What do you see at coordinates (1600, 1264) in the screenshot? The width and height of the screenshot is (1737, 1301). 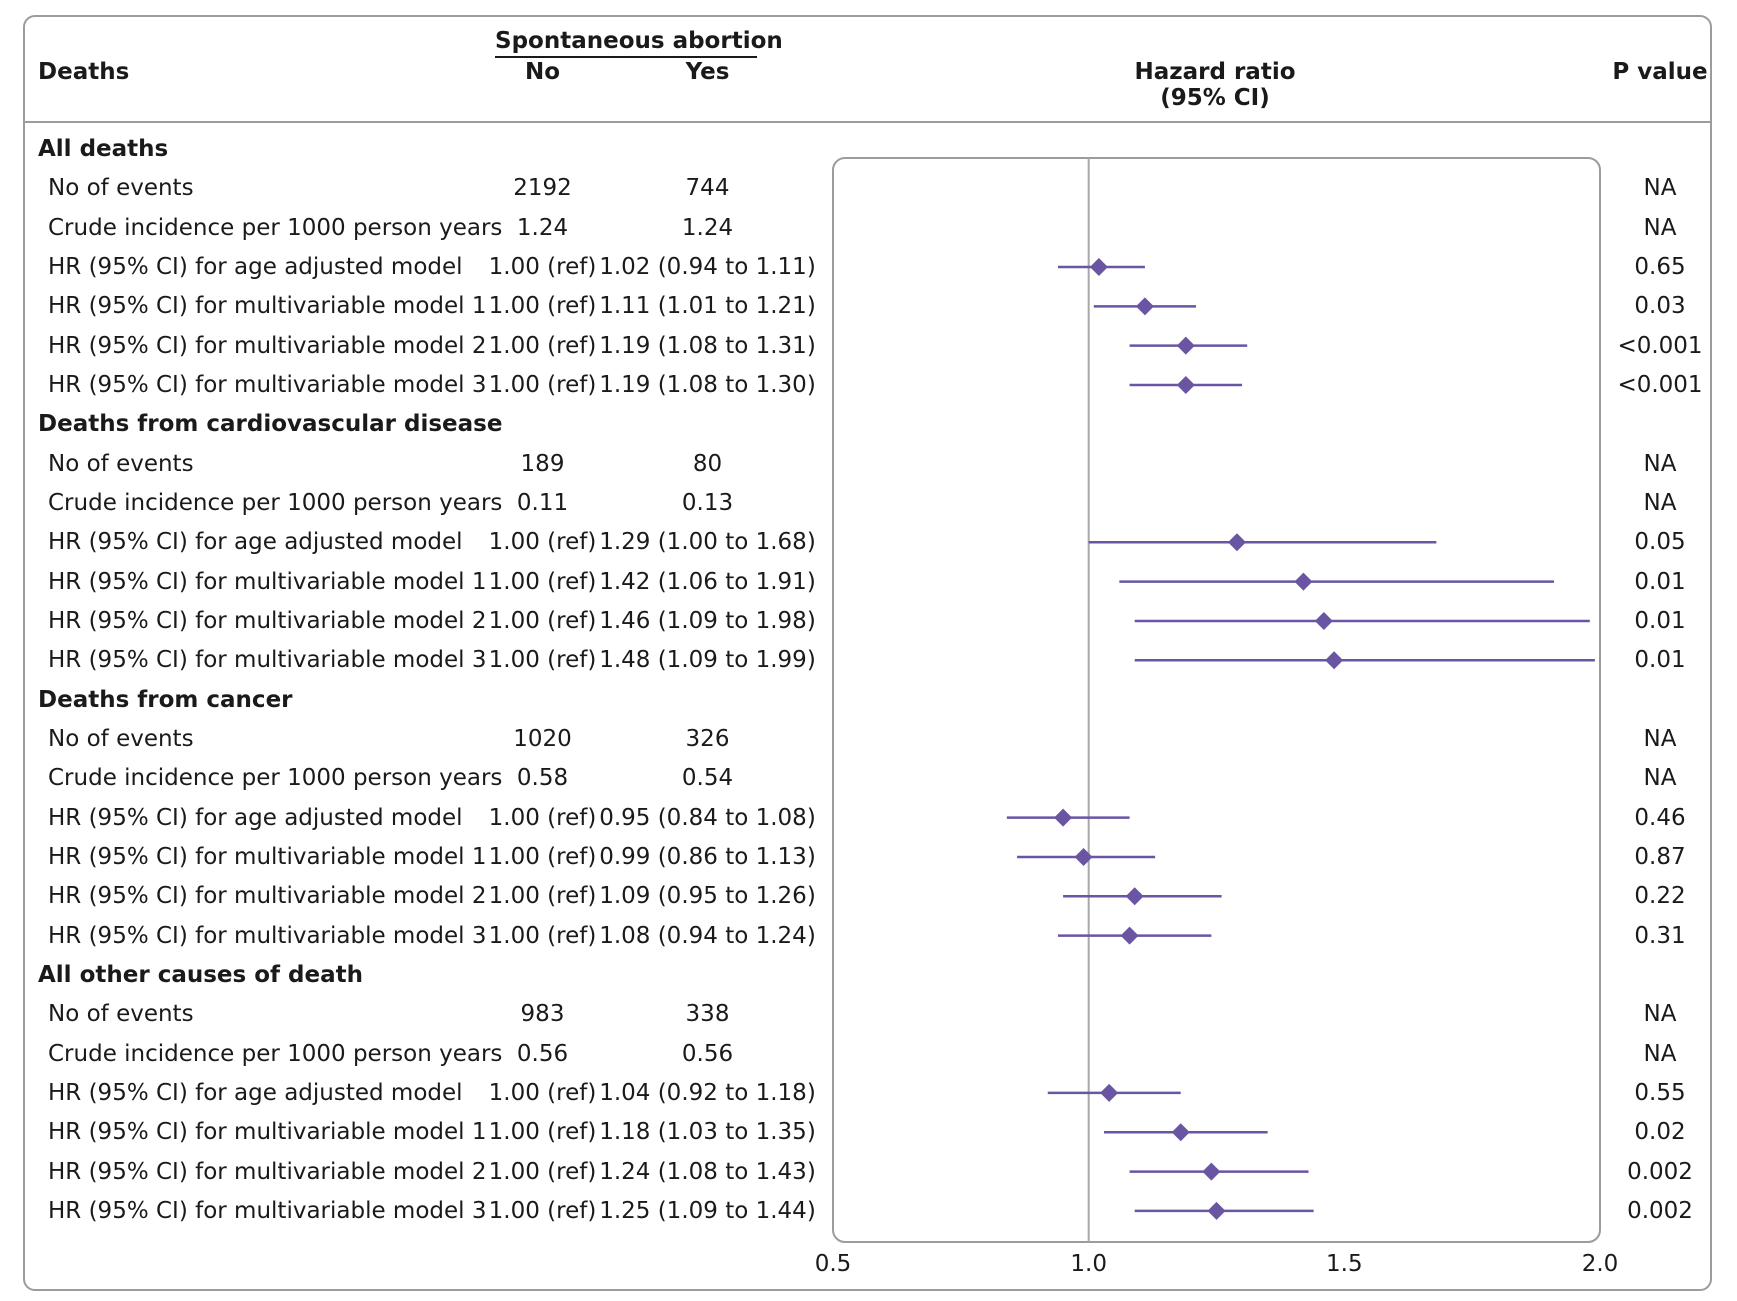 I see `x-tick-label: 2.0` at bounding box center [1600, 1264].